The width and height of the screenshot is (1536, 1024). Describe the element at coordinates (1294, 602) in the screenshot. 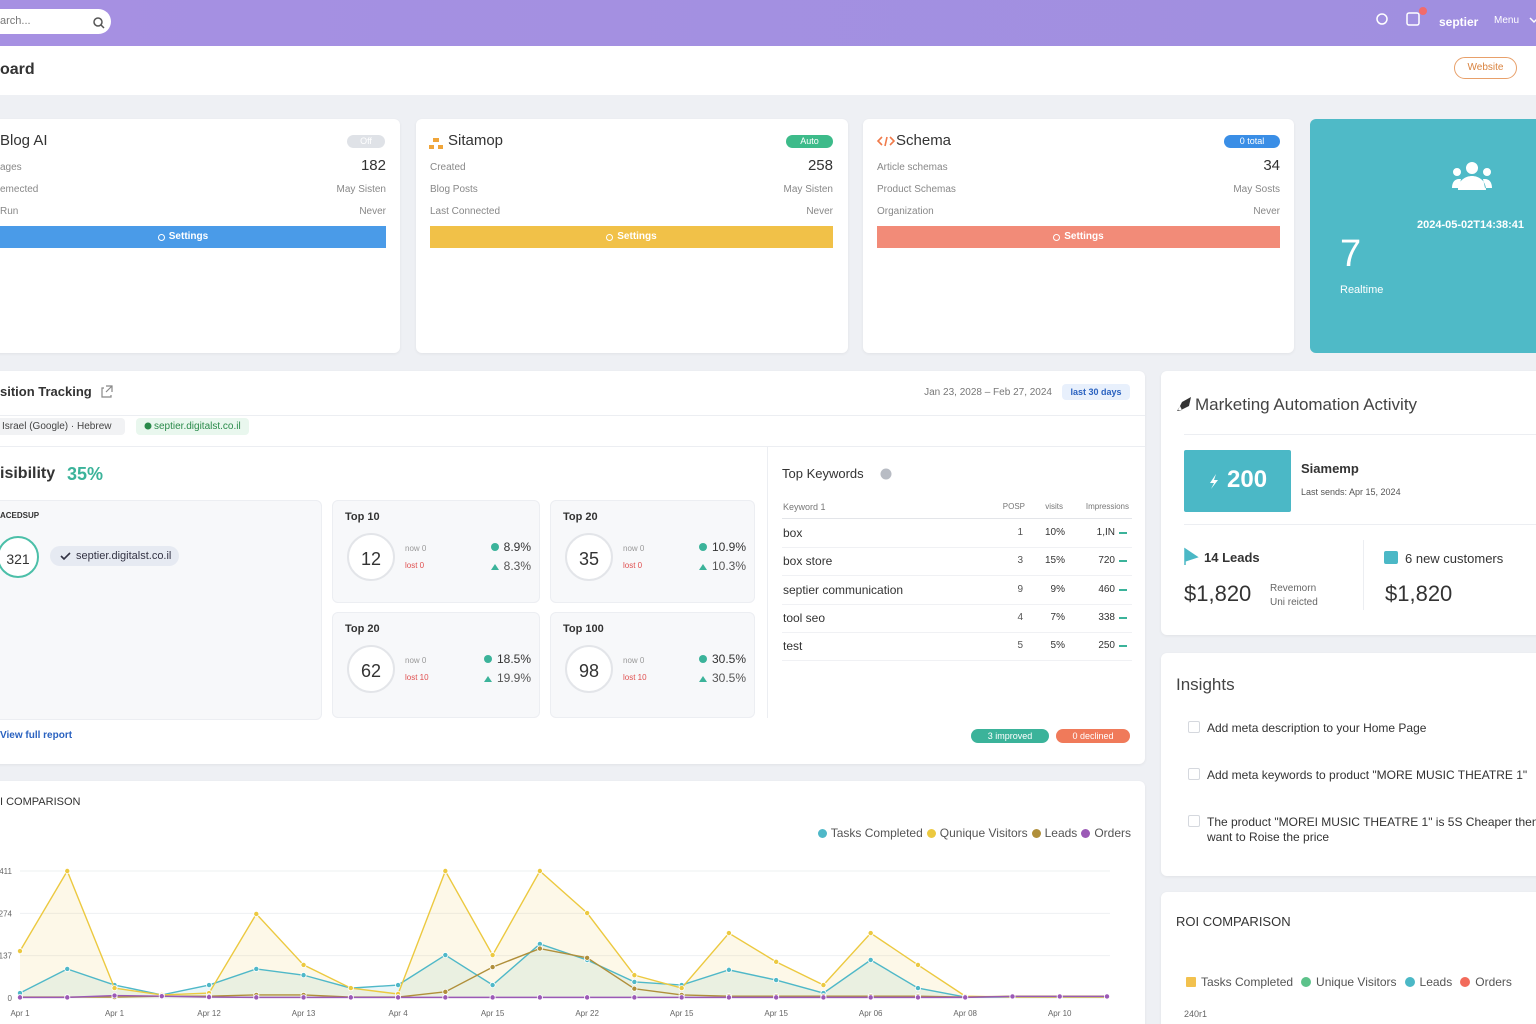

I see `revenue-note: Uni reicted` at that location.